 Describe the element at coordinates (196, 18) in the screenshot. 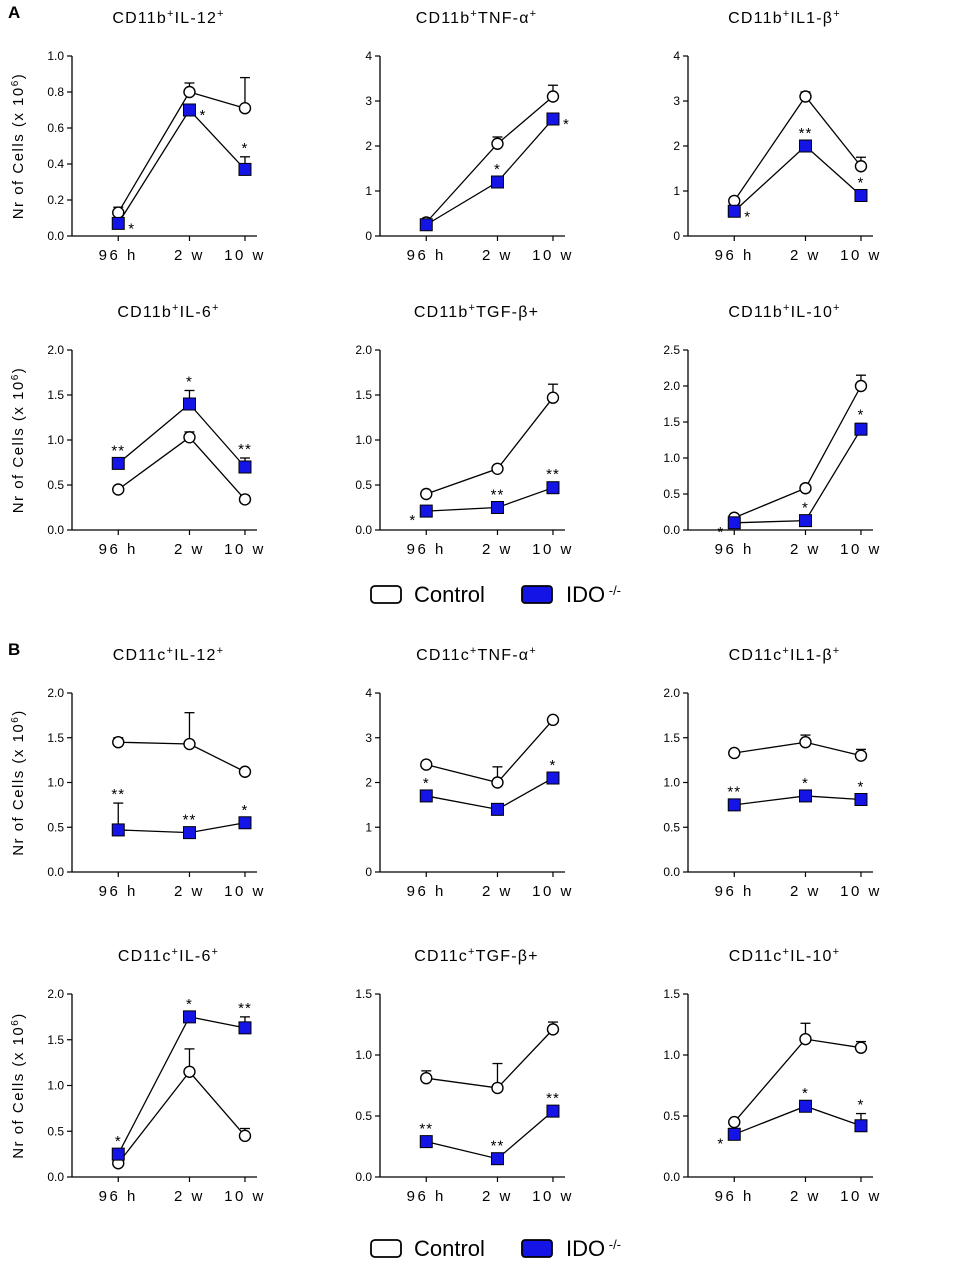

I see `chart-title-part: IL-12` at that location.